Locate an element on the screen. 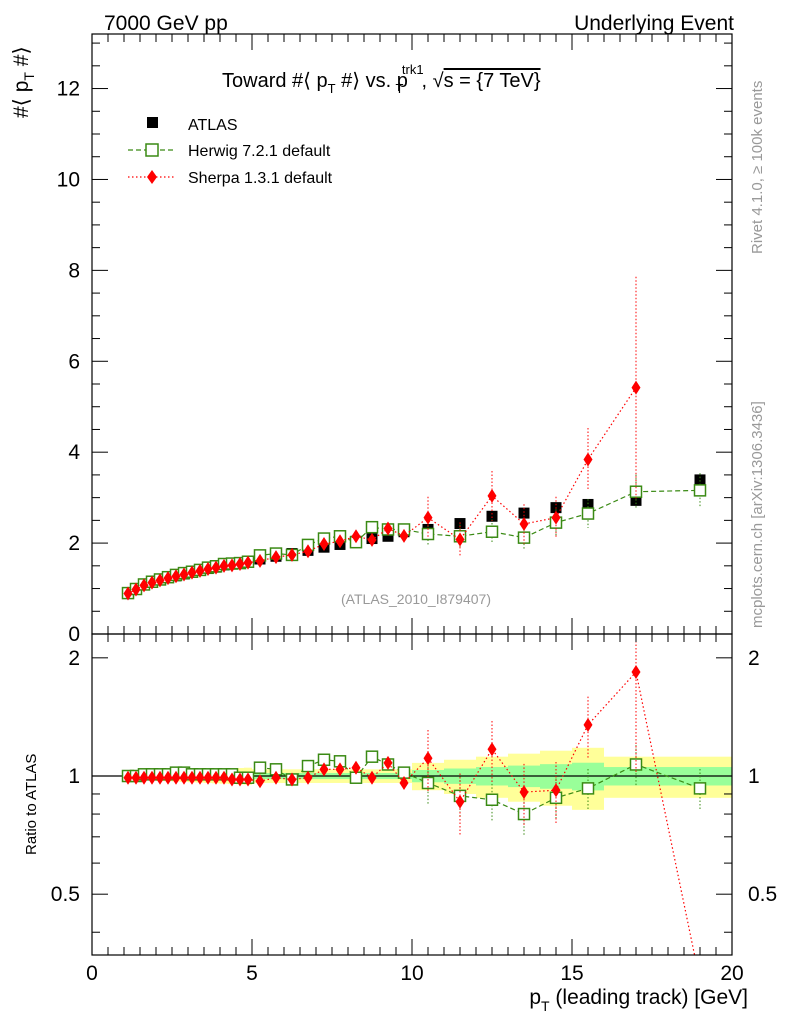  ratio-y-tick-label-right: 2 is located at coordinates (754, 658).